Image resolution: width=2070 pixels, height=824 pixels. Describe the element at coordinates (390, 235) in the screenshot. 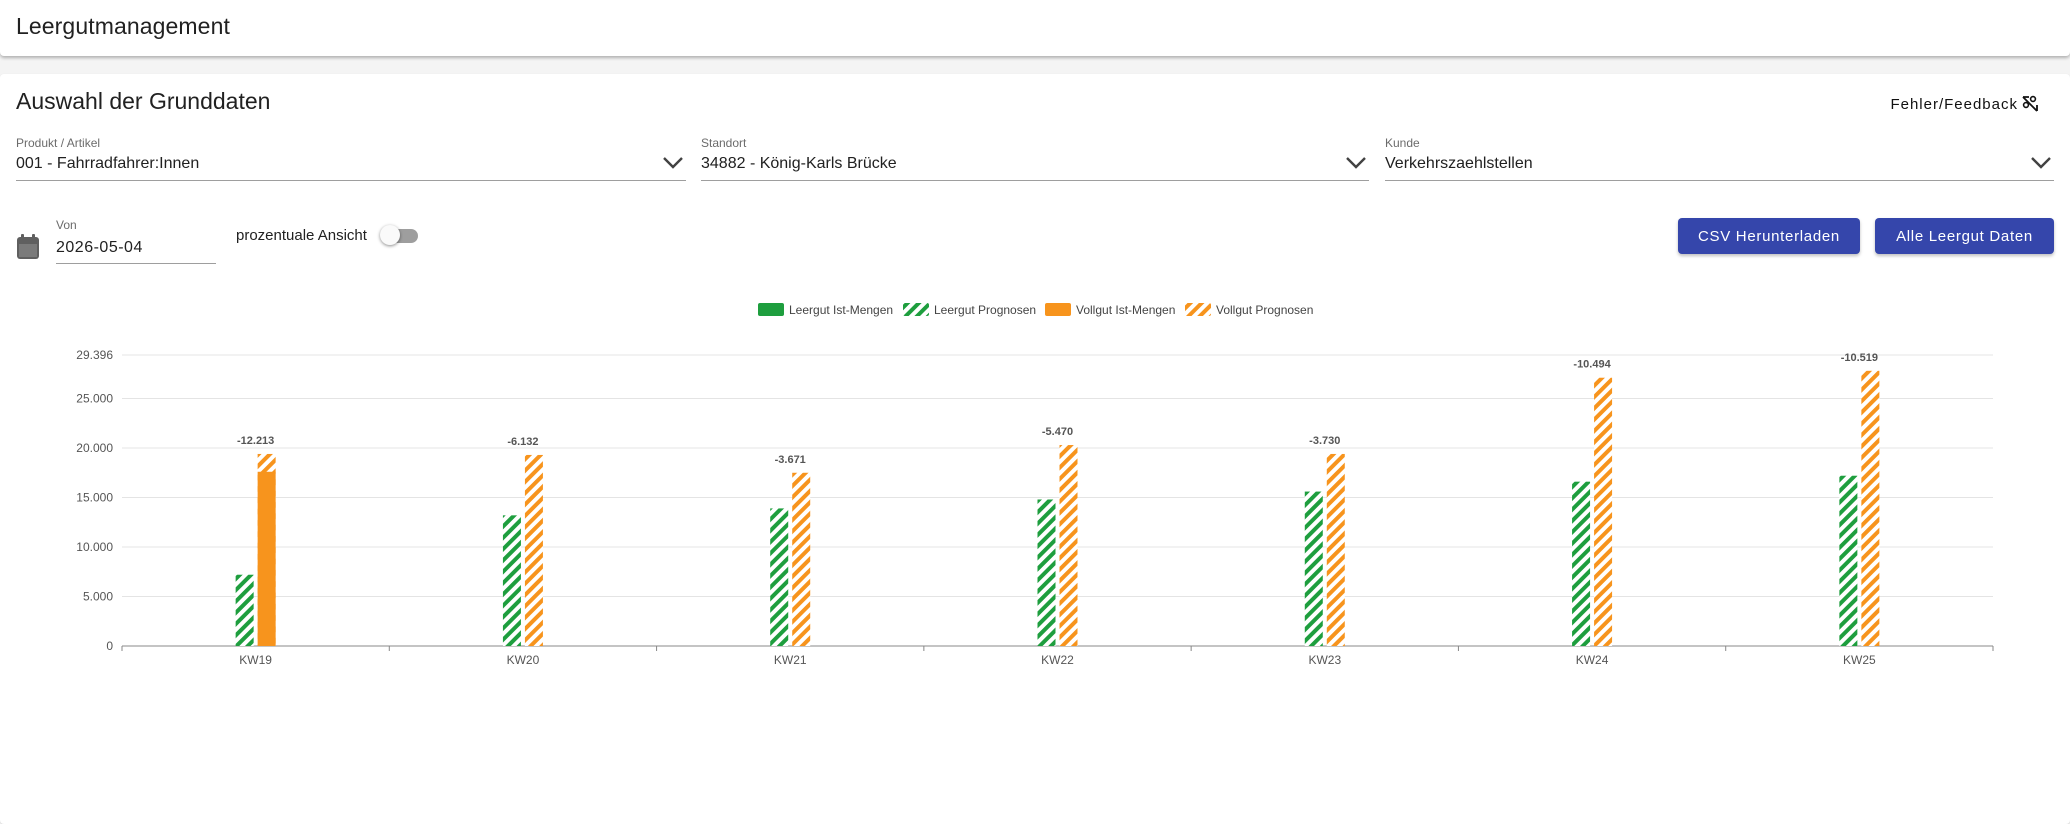

I see `toggle-thumb` at that location.